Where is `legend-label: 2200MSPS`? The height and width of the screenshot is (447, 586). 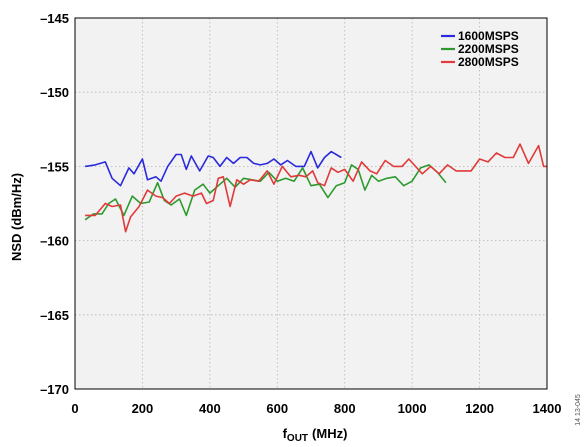 legend-label: 2200MSPS is located at coordinates (488, 49).